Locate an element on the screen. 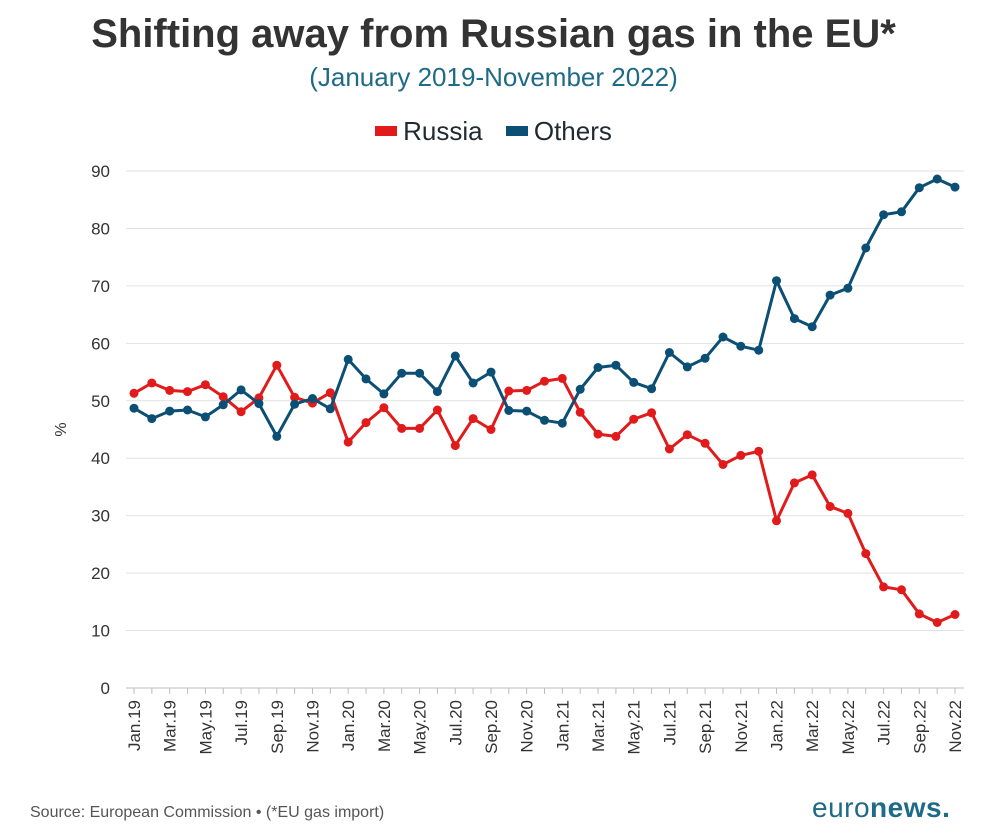 The image size is (987, 824). x-tick-label: Nov.22 is located at coordinates (955, 726).